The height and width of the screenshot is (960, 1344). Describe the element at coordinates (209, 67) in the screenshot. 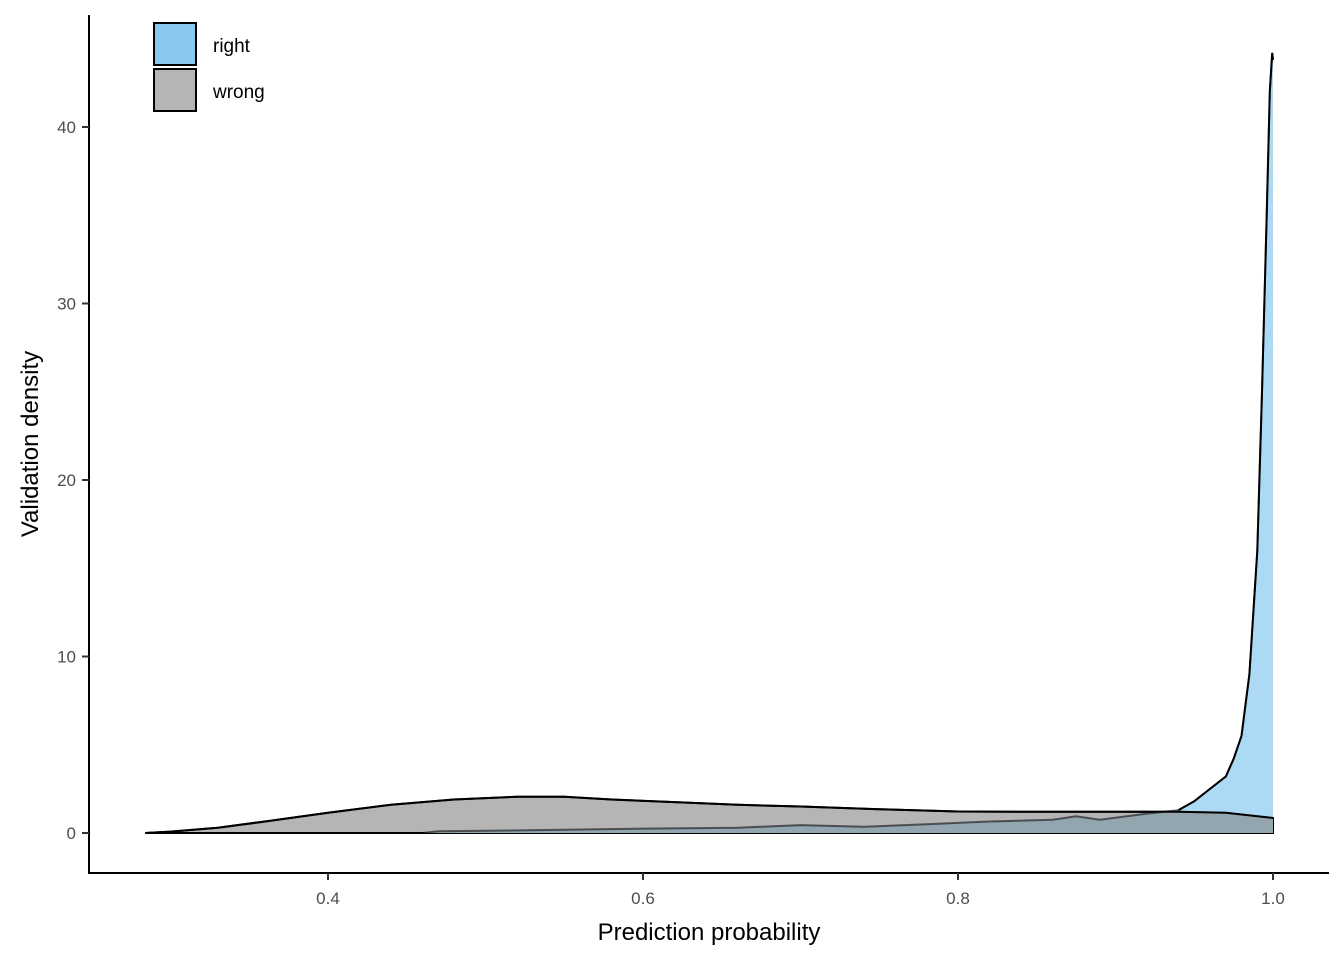

I see `legend: right wrong` at that location.